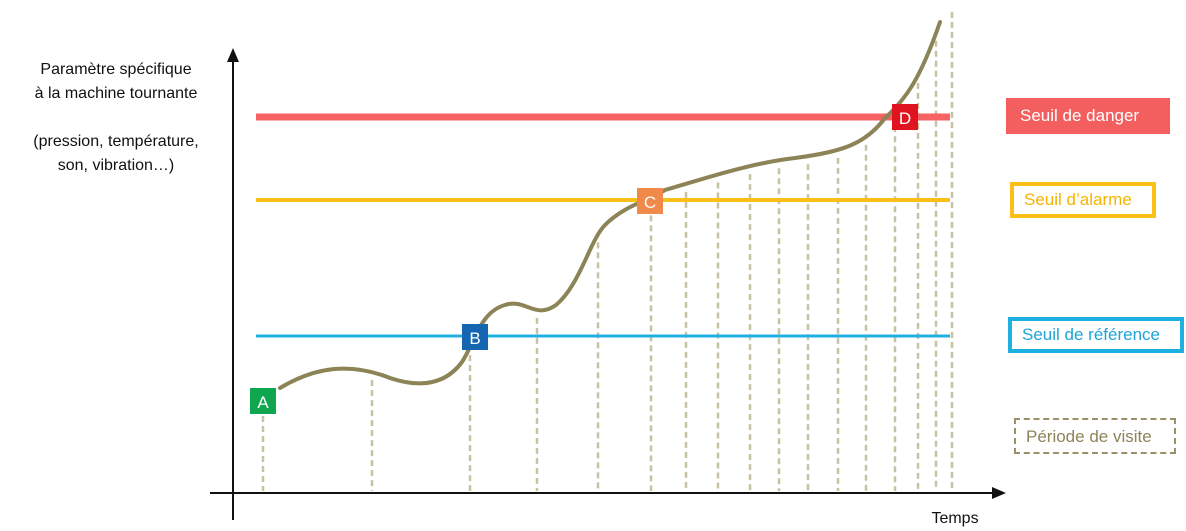 This screenshot has width=1186, height=531. Describe the element at coordinates (116, 165) in the screenshot. I see `y-axis-label-line-4: son, vibration…)` at that location.